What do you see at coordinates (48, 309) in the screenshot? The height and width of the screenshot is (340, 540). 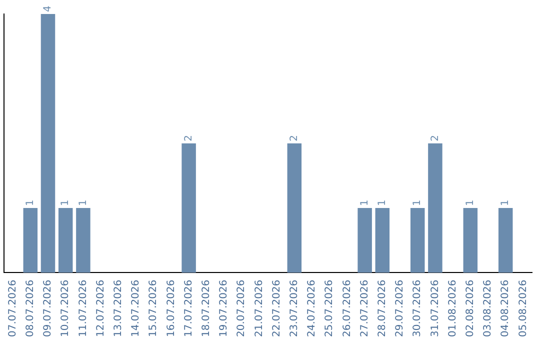 I see `x-tick-label: 09.07.2026` at bounding box center [48, 309].